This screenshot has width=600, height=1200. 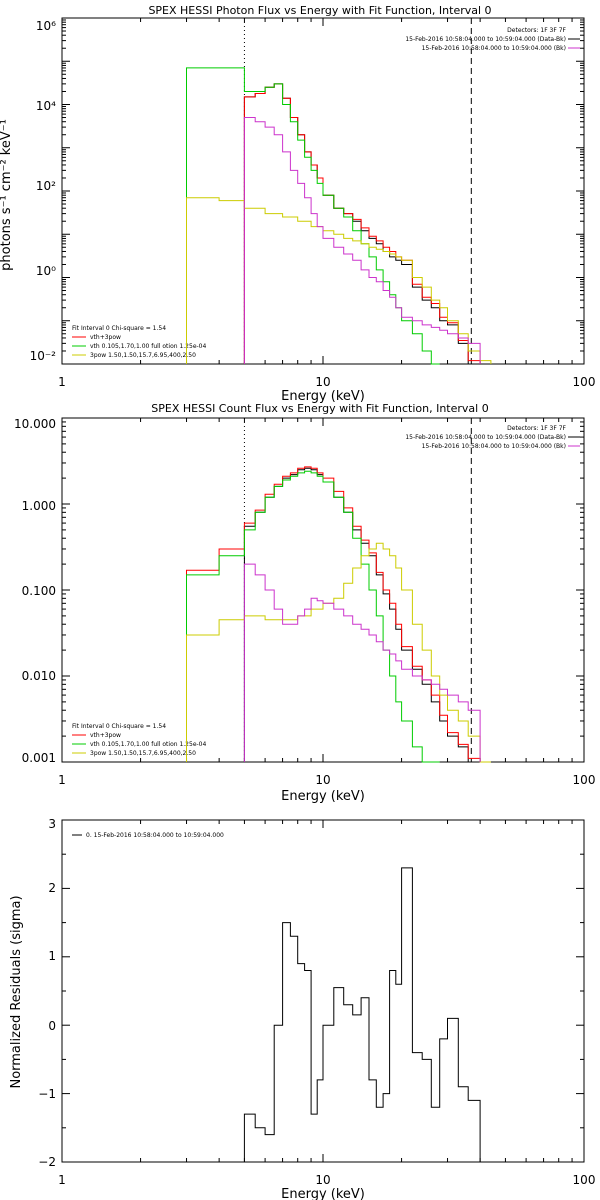 What do you see at coordinates (39, 591) in the screenshot?
I see `y-tick-label: 0.100` at bounding box center [39, 591].